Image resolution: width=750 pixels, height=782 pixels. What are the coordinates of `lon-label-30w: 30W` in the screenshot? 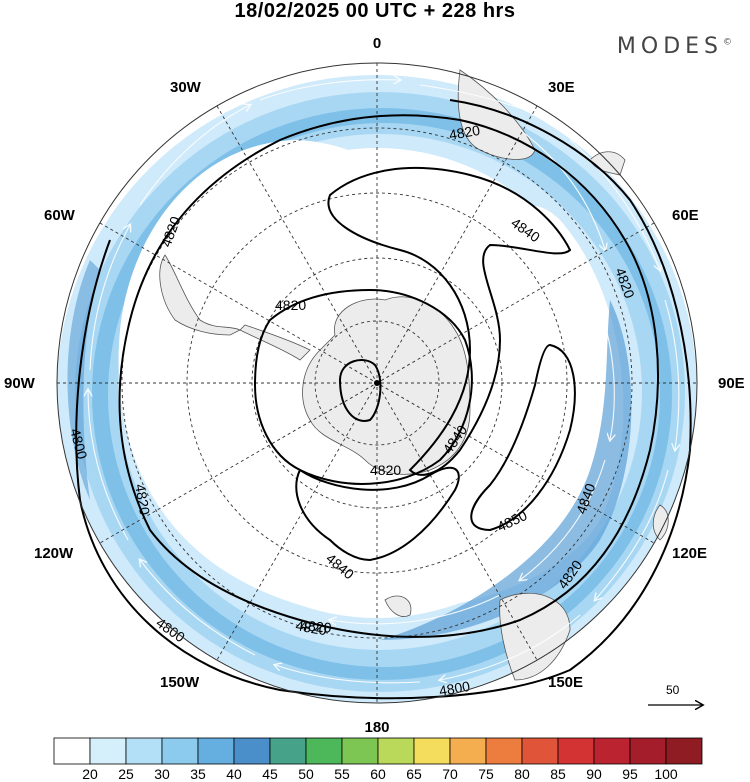 It's located at (186, 87).